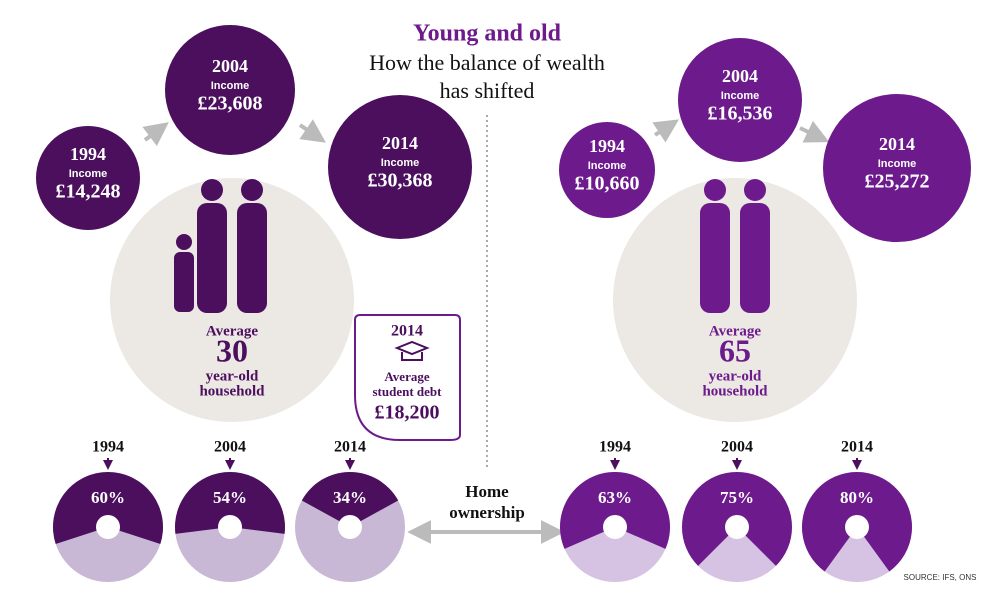 This screenshot has height=594, width=996. Describe the element at coordinates (487, 491) in the screenshot. I see `ownership-label: Home` at that location.